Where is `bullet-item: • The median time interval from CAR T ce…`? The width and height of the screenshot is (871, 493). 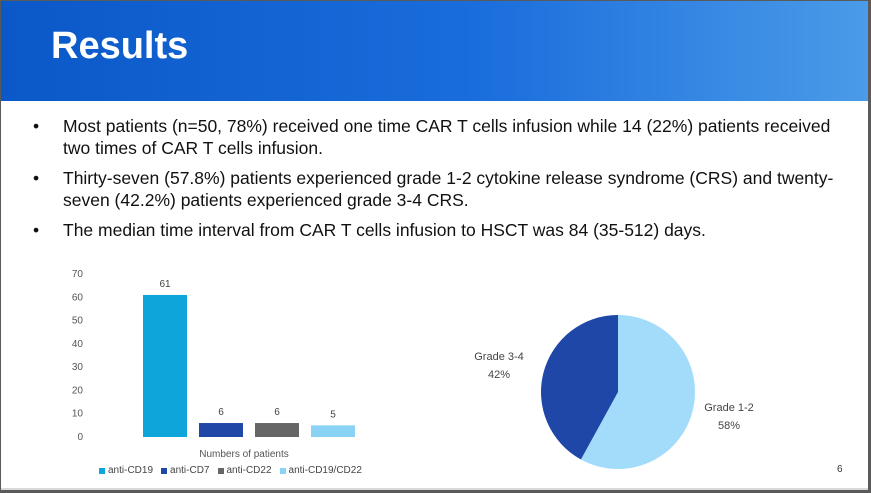 bullet-item: • The median time interval from CAR T ce… is located at coordinates (444, 230).